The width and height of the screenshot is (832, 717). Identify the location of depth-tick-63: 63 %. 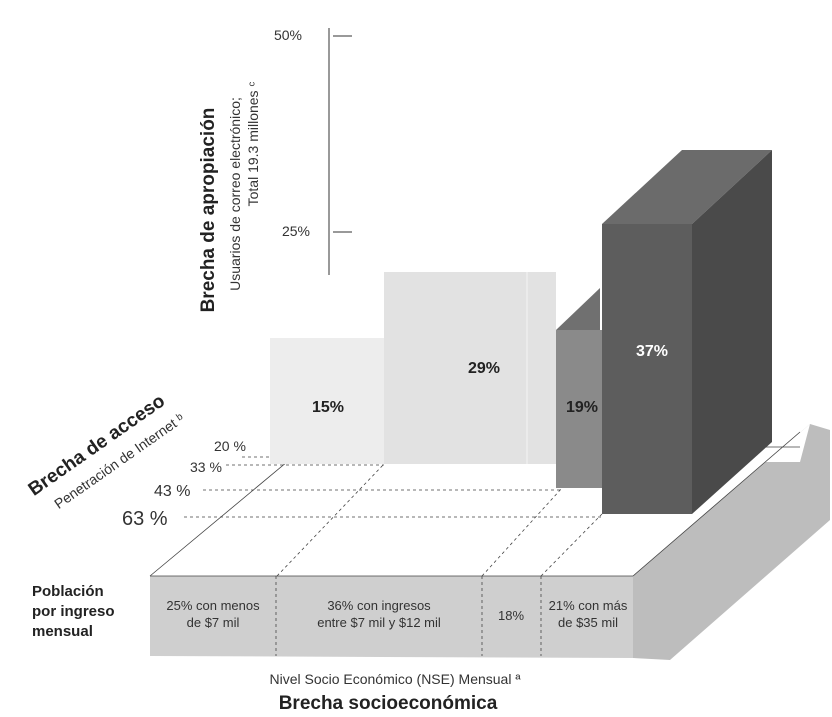
(145, 519).